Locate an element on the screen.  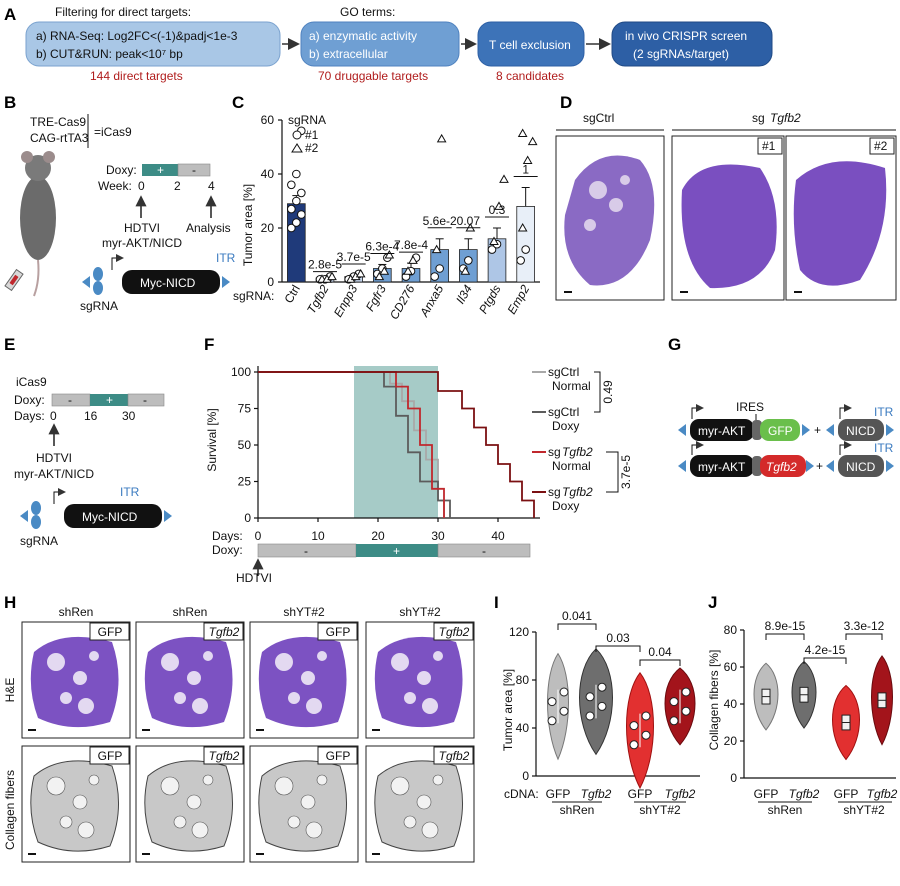
f-legend-gene: Tgfb2 is located at coordinates (577, 452).